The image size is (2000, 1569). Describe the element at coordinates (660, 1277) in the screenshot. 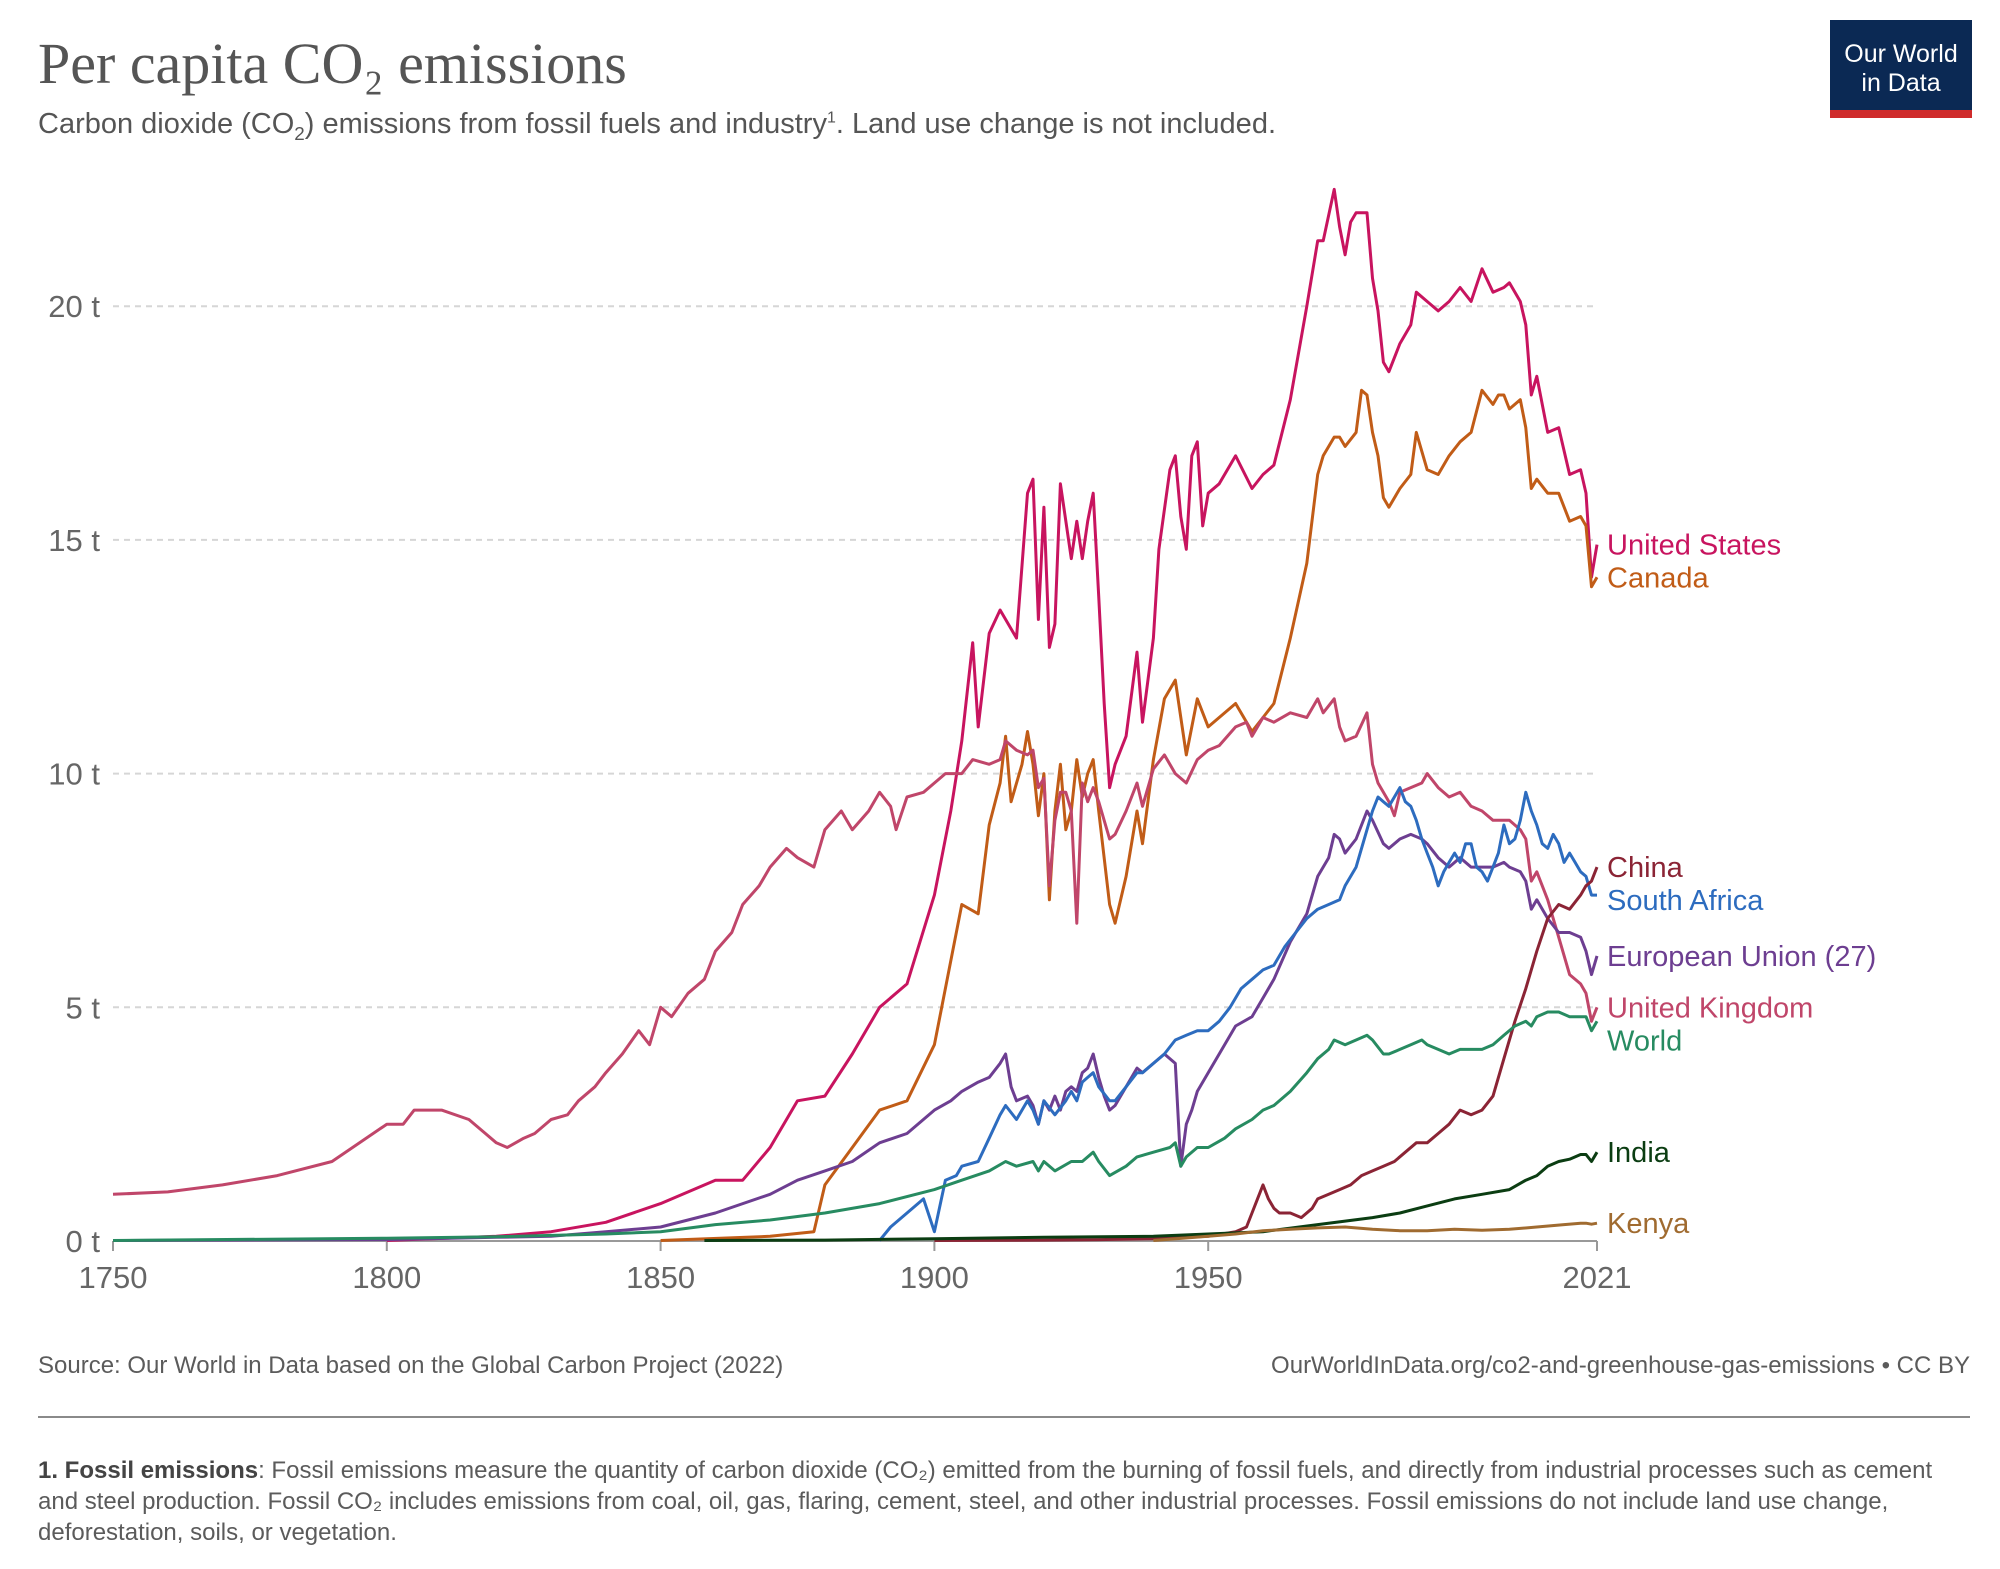

I see `x-tick-label: 1850` at that location.